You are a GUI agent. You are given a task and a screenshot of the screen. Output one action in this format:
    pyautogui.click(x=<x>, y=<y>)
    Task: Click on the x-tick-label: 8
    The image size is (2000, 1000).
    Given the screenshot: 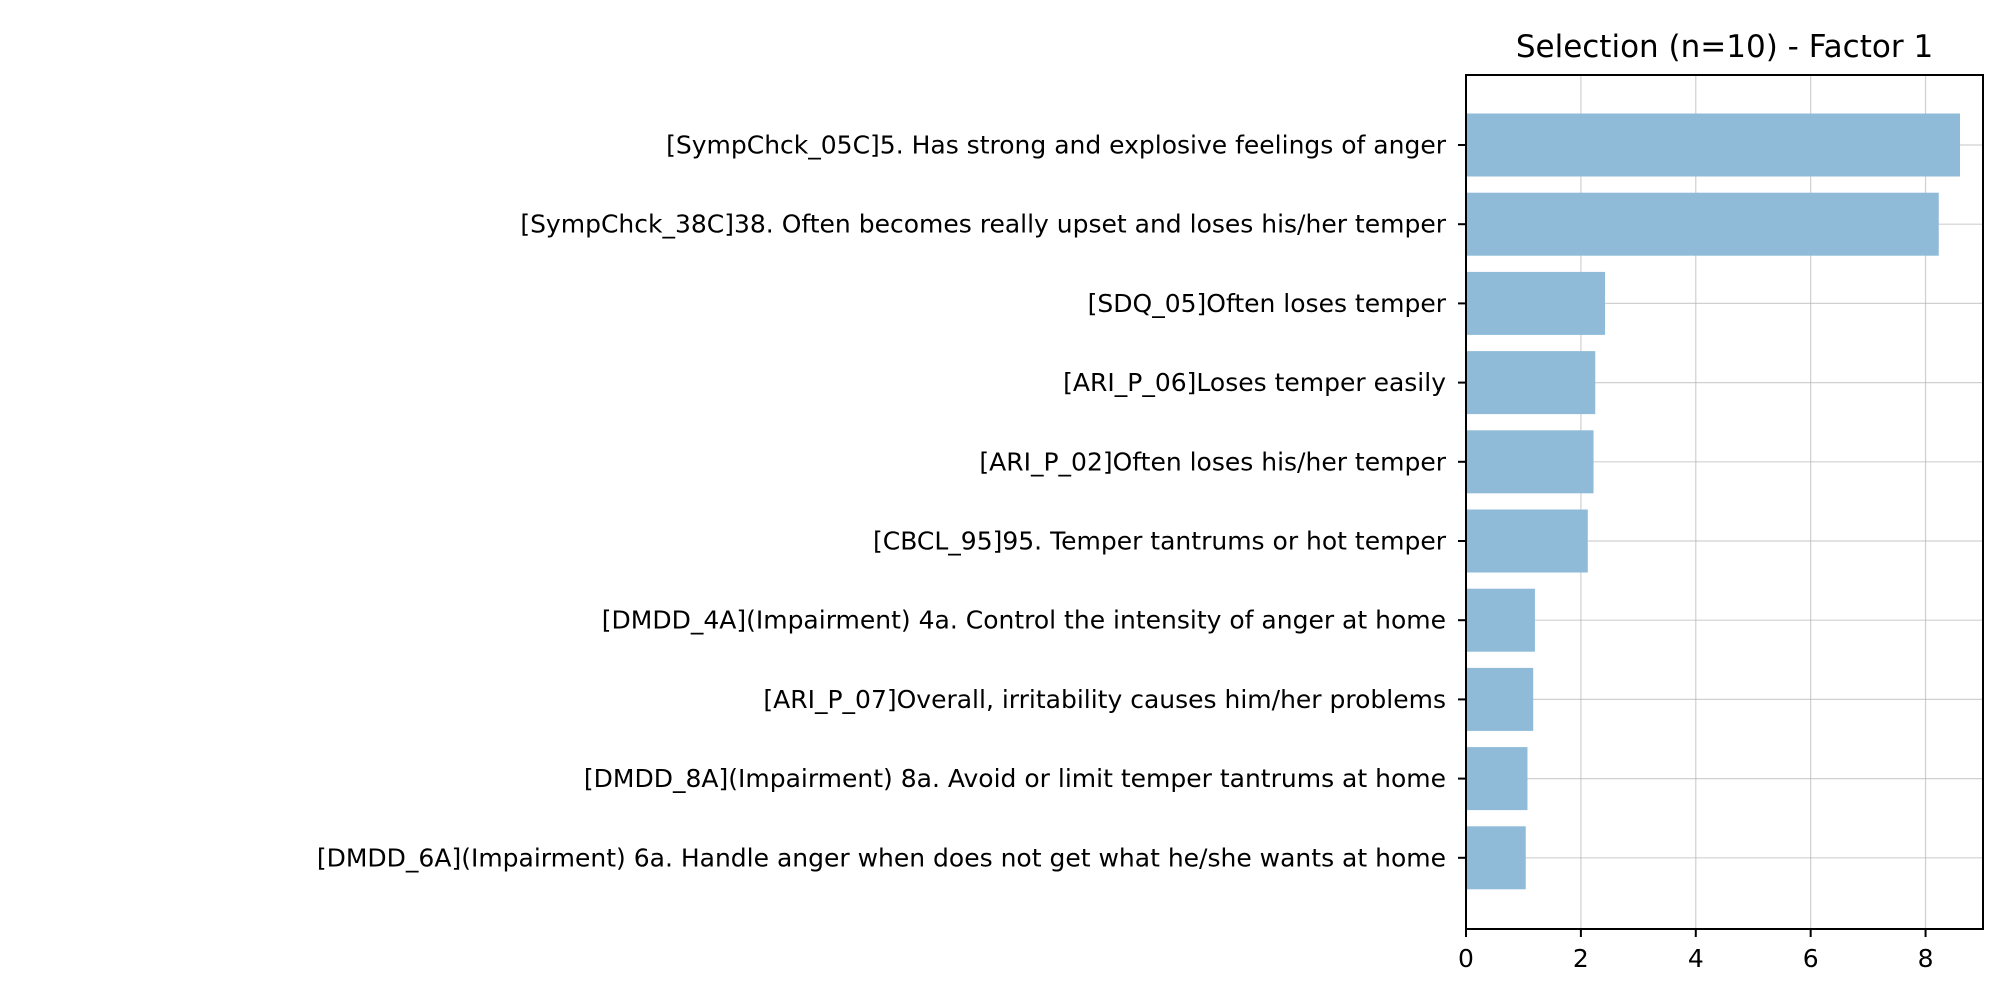 What is the action you would take?
    pyautogui.click(x=1926, y=958)
    